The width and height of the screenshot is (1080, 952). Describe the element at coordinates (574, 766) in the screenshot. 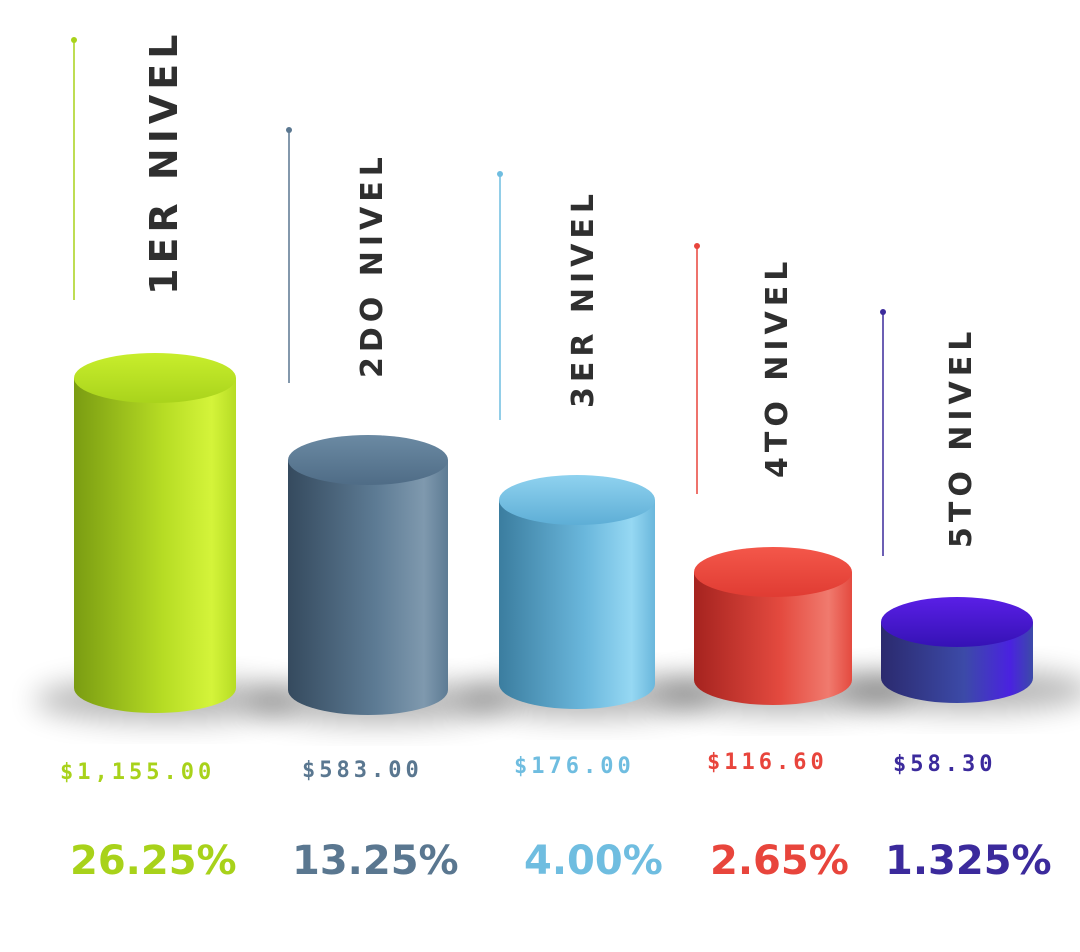

I see `amount-label: $176.00` at that location.